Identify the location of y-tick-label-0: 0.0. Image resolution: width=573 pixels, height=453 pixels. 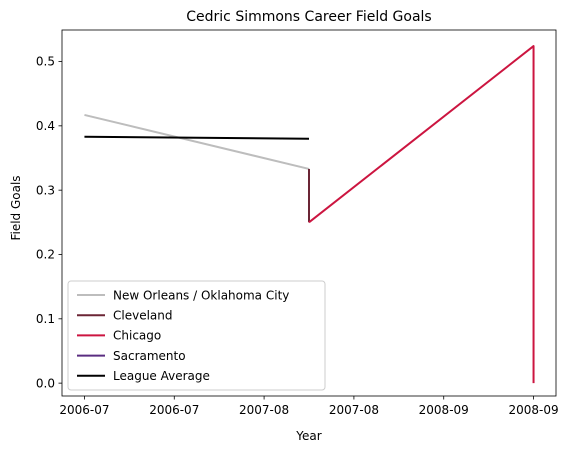
(45, 383).